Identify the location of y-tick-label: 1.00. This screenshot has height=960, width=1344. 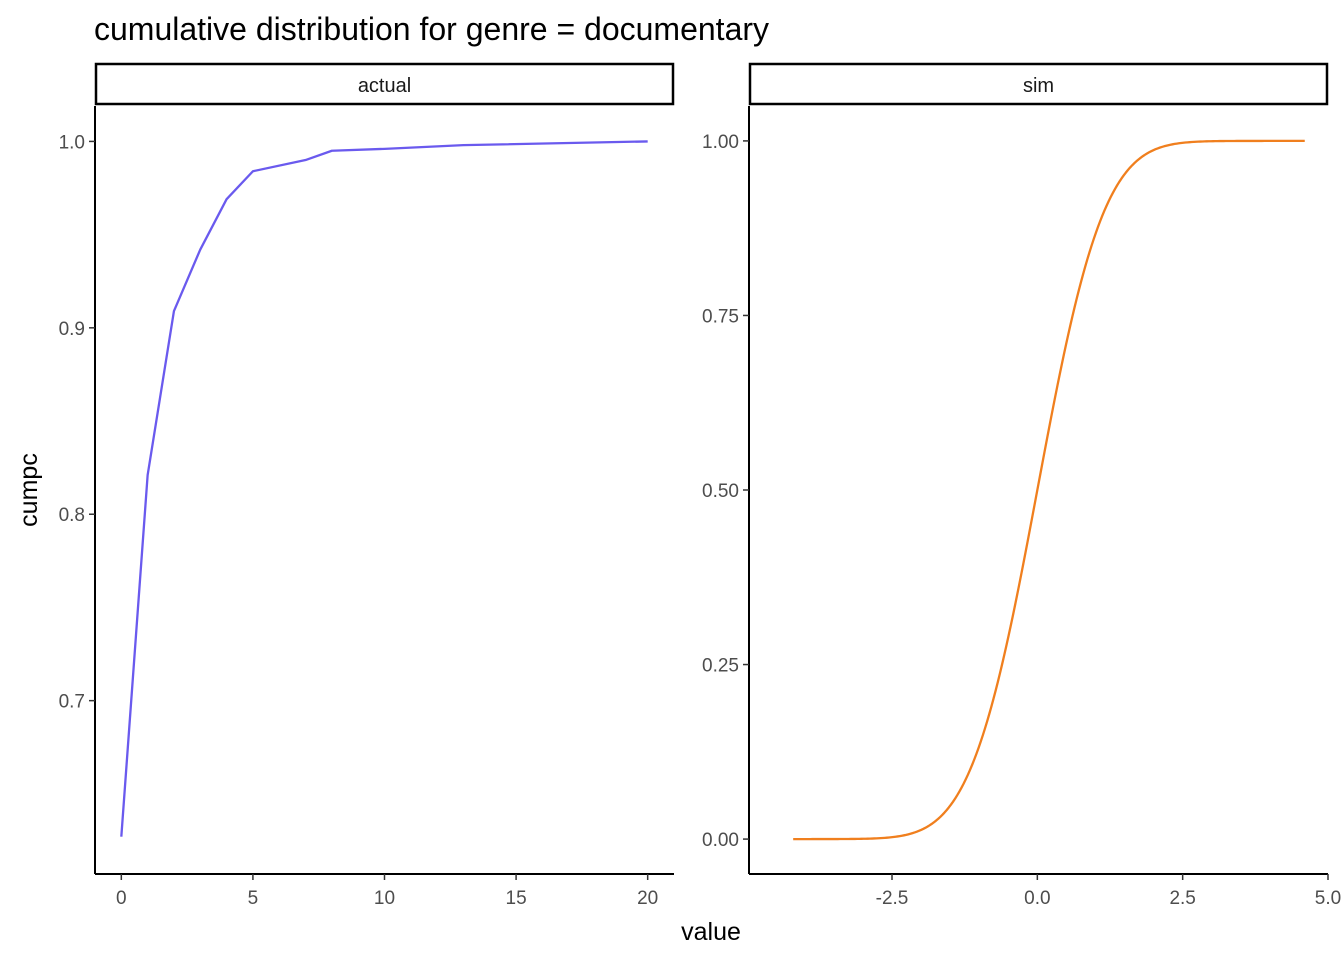
(720, 142).